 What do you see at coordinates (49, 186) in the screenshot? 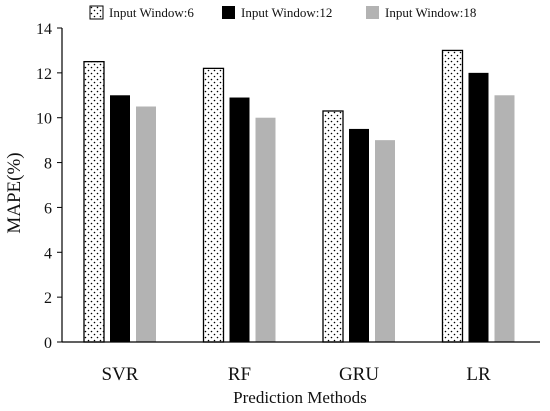
I see `y-axis: 0 2 4 6 8 10 12 14` at bounding box center [49, 186].